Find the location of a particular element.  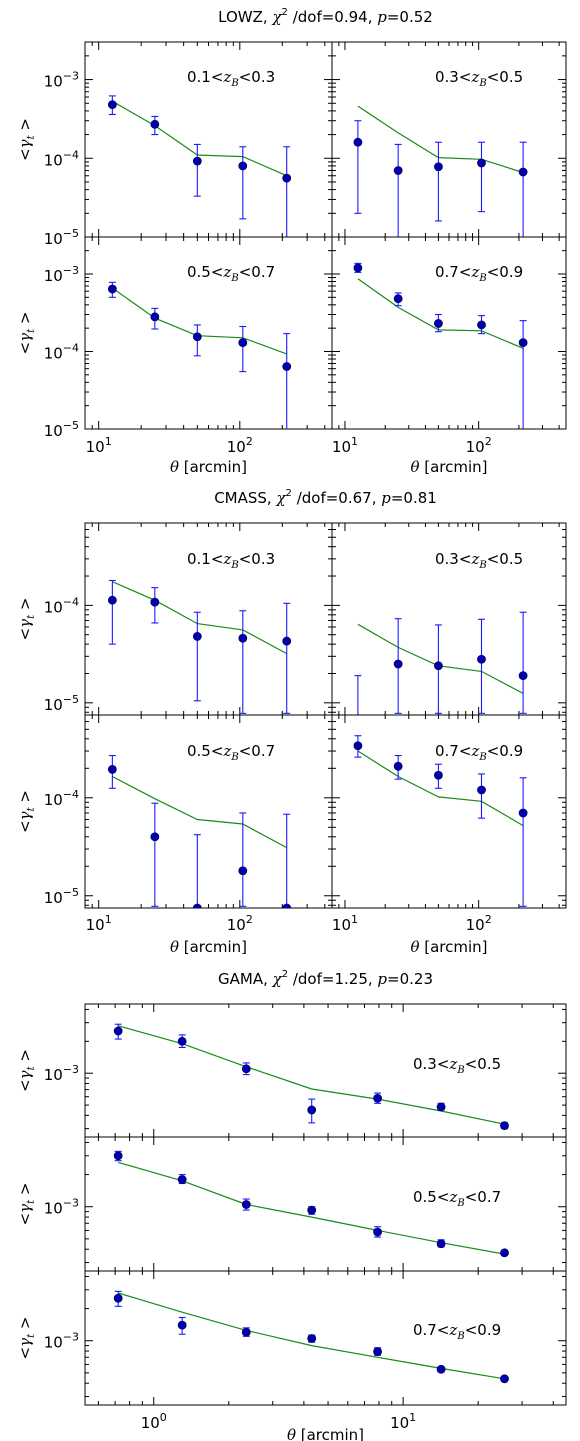

y-tick-label: 10⁻⁴ is located at coordinates (61, 798).